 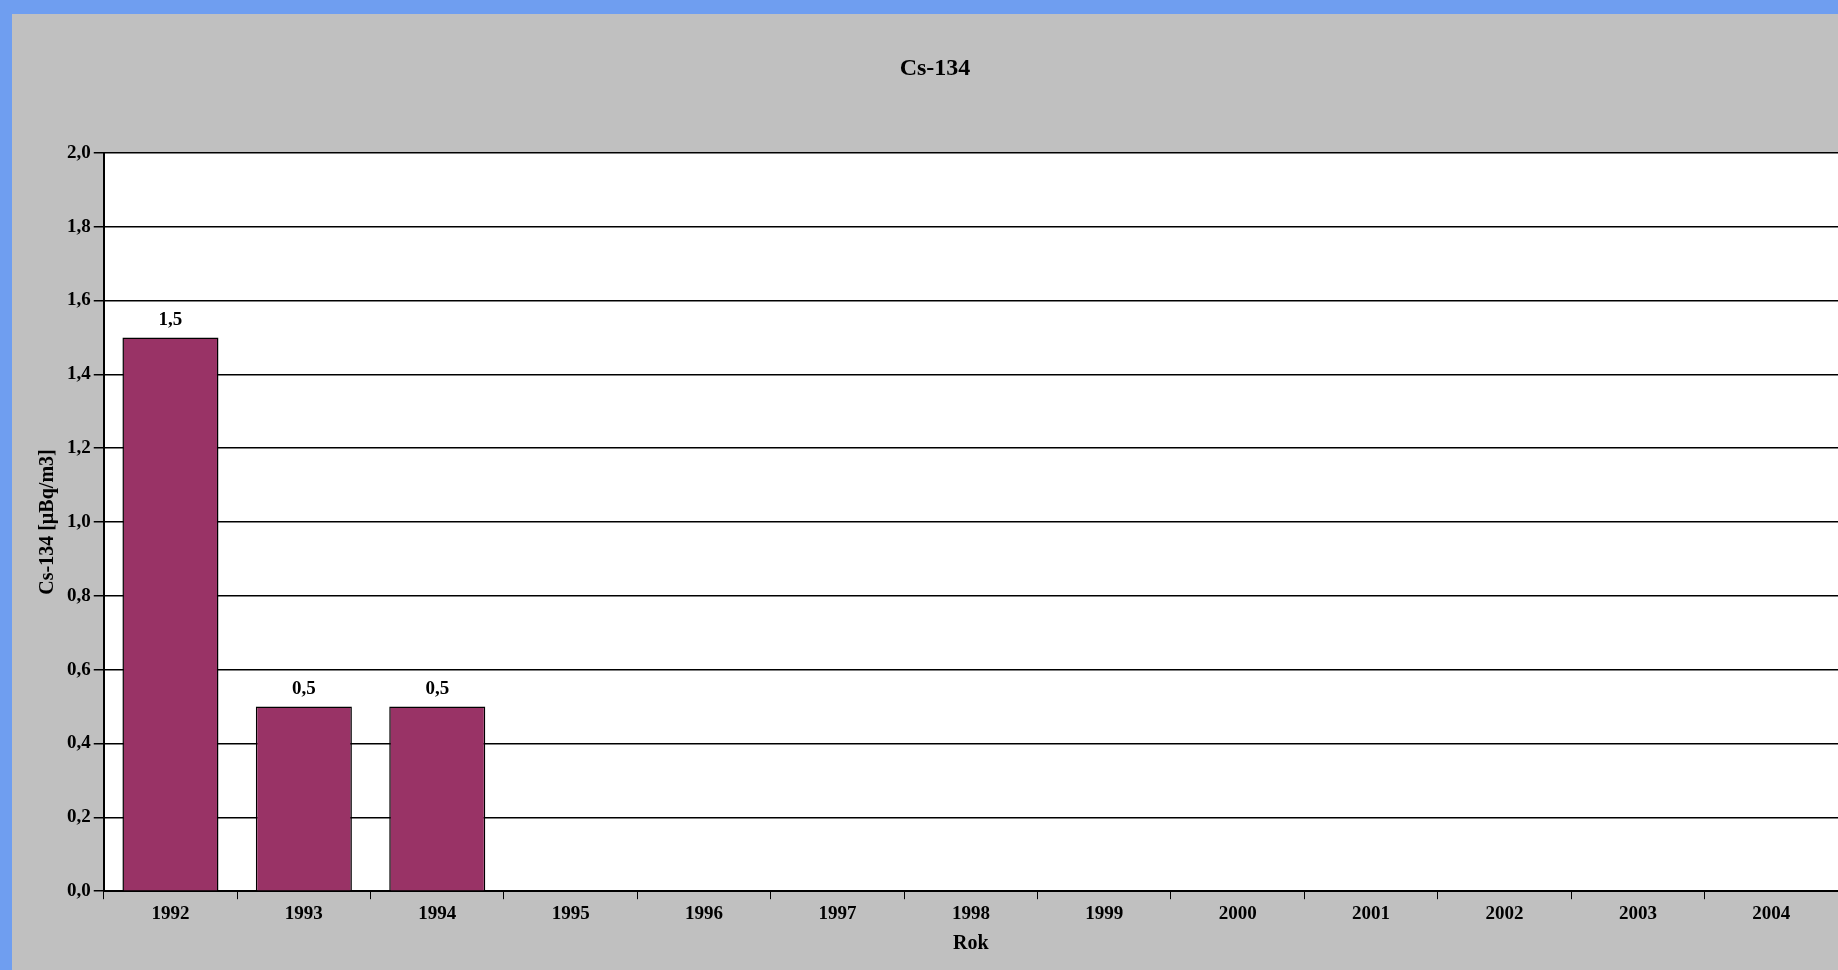 What do you see at coordinates (79, 225) in the screenshot?
I see `y-tick-label: 1,8` at bounding box center [79, 225].